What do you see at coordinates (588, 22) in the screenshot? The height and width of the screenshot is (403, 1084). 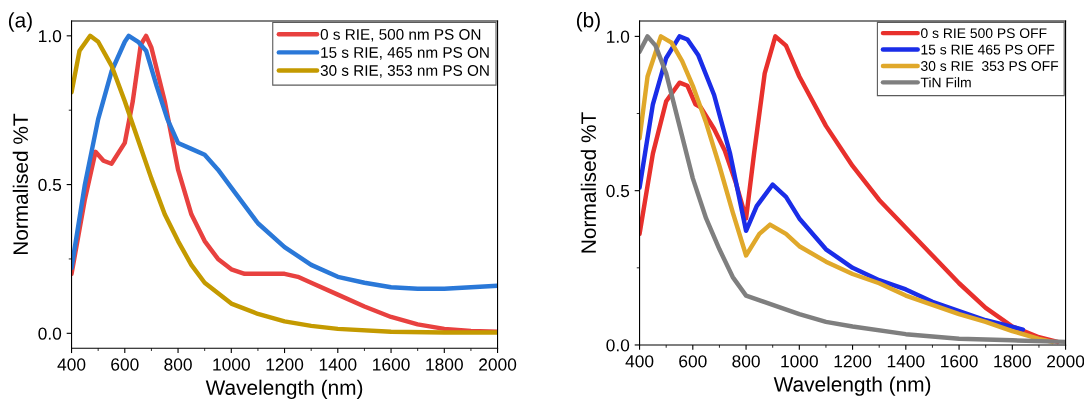 I see `chart-title: (b)` at bounding box center [588, 22].